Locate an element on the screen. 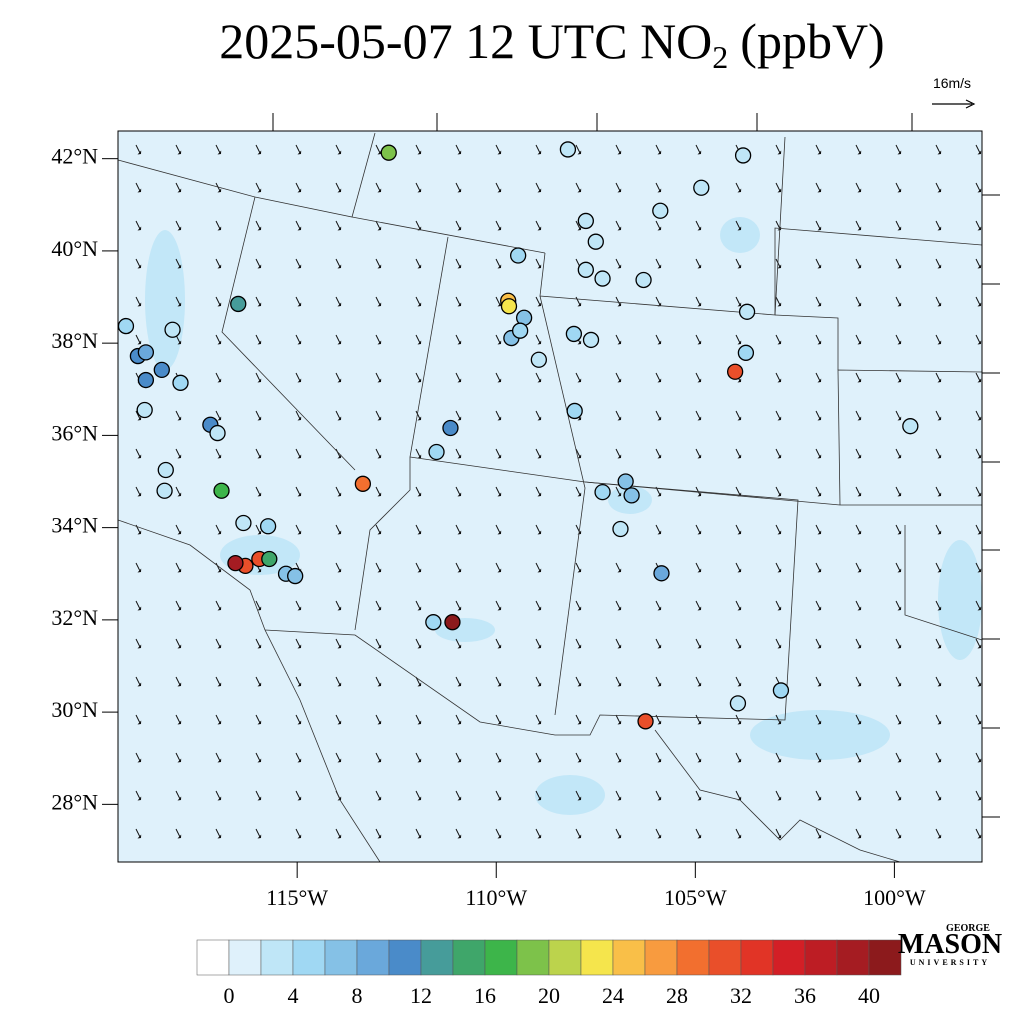 This screenshot has height=1029, width=1024. colorbar: 0 4 8 12 16 20 24 28 32 36 40 is located at coordinates (549, 973).